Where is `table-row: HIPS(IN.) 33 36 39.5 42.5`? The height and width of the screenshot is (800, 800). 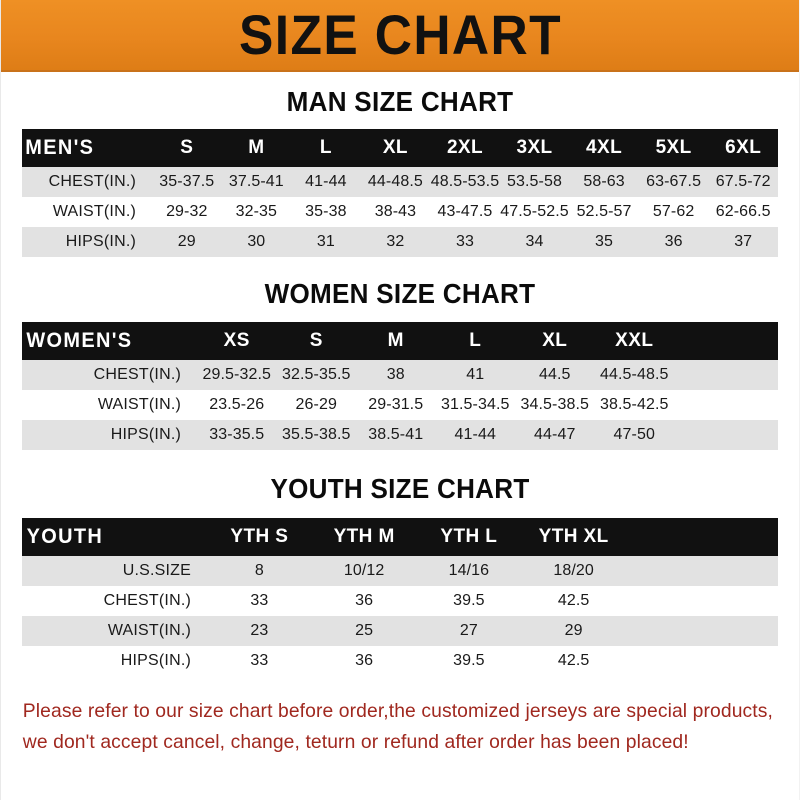
table-row: HIPS(IN.) 33 36 39.5 42.5 is located at coordinates (400, 661).